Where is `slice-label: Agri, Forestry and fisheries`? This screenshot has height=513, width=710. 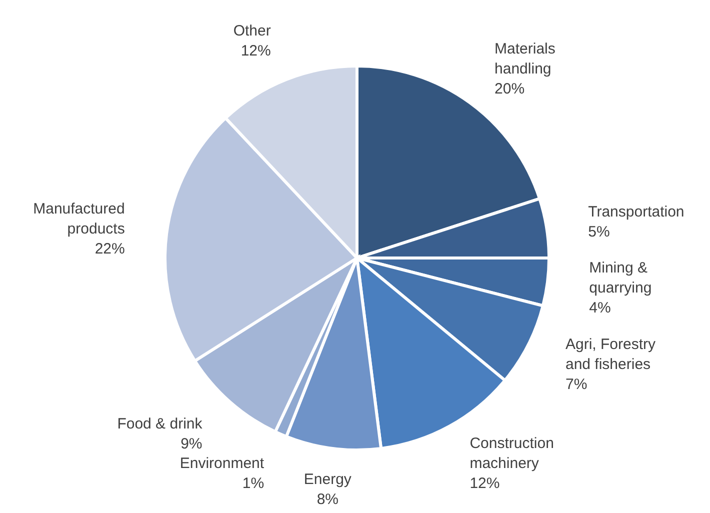 slice-label: Agri, Forestry and fisheries is located at coordinates (610, 355).